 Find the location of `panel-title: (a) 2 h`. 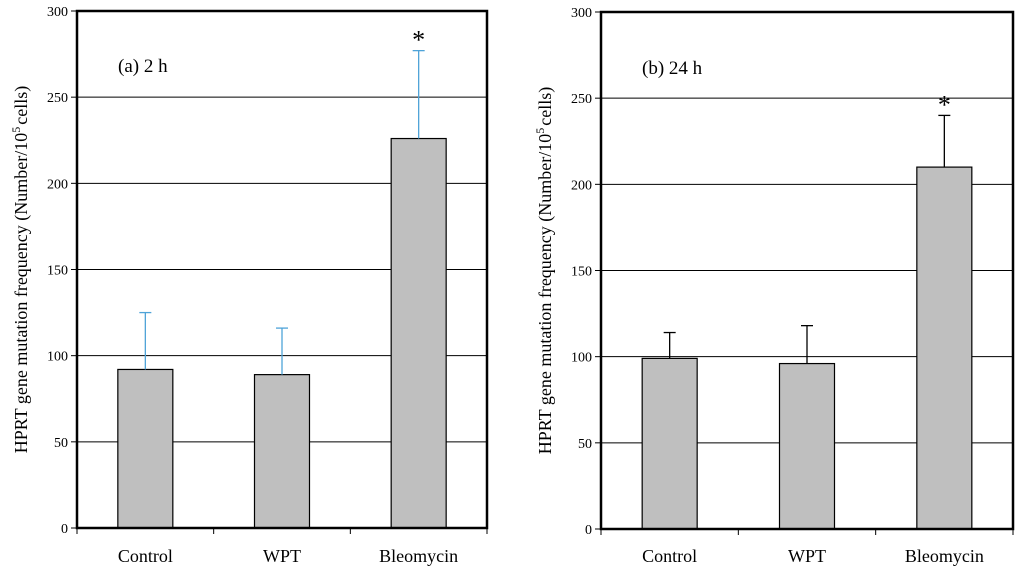

panel-title: (a) 2 h is located at coordinates (143, 66).